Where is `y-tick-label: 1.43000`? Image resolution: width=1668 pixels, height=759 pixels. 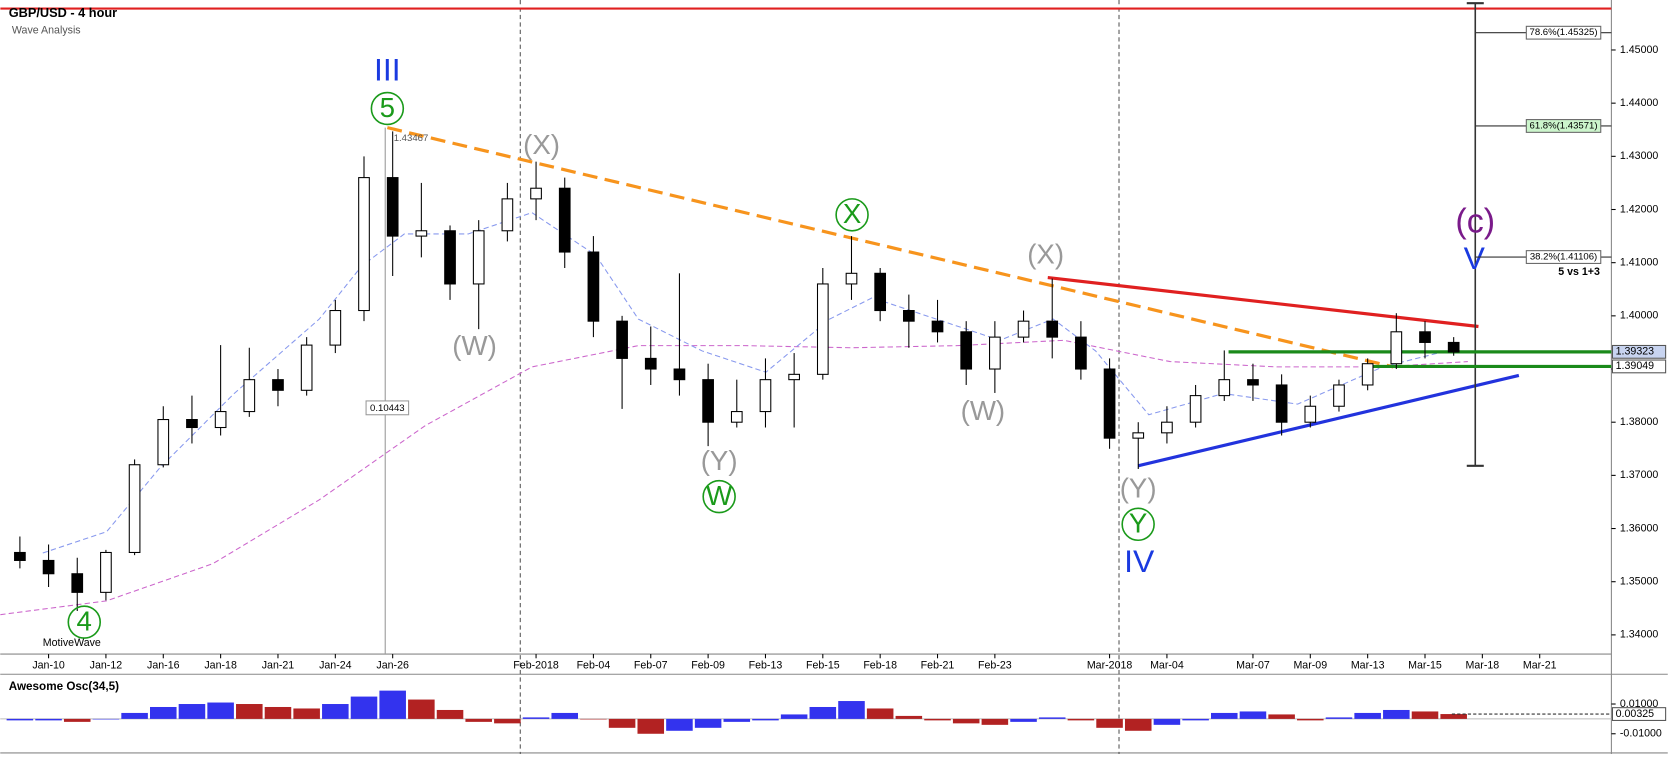
y-tick-label: 1.43000 is located at coordinates (1639, 156).